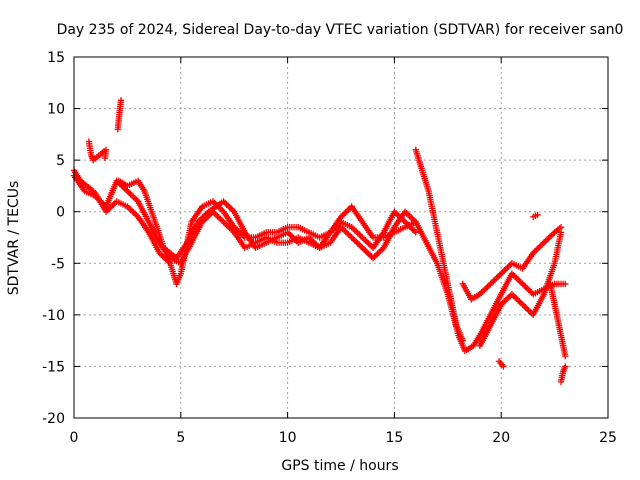 The height and width of the screenshot is (480, 640). Describe the element at coordinates (60, 213) in the screenshot. I see `y-tick-label: 0` at that location.